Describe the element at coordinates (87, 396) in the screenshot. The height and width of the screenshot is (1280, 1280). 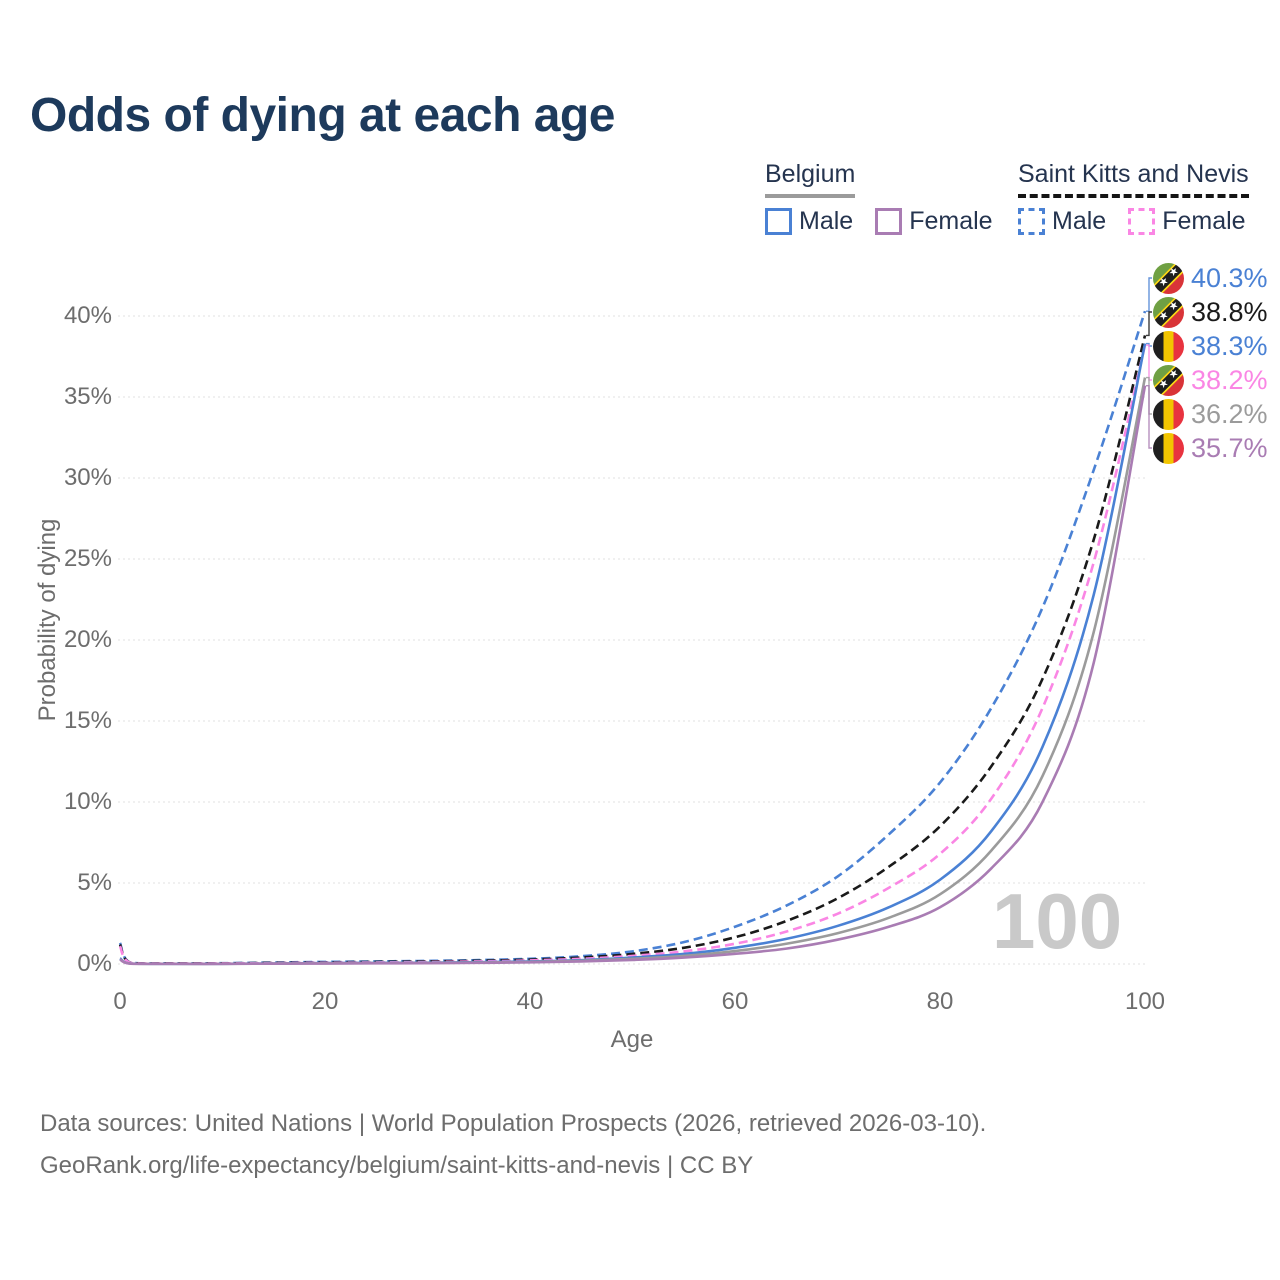
I see `y-tick-label: 35%` at that location.